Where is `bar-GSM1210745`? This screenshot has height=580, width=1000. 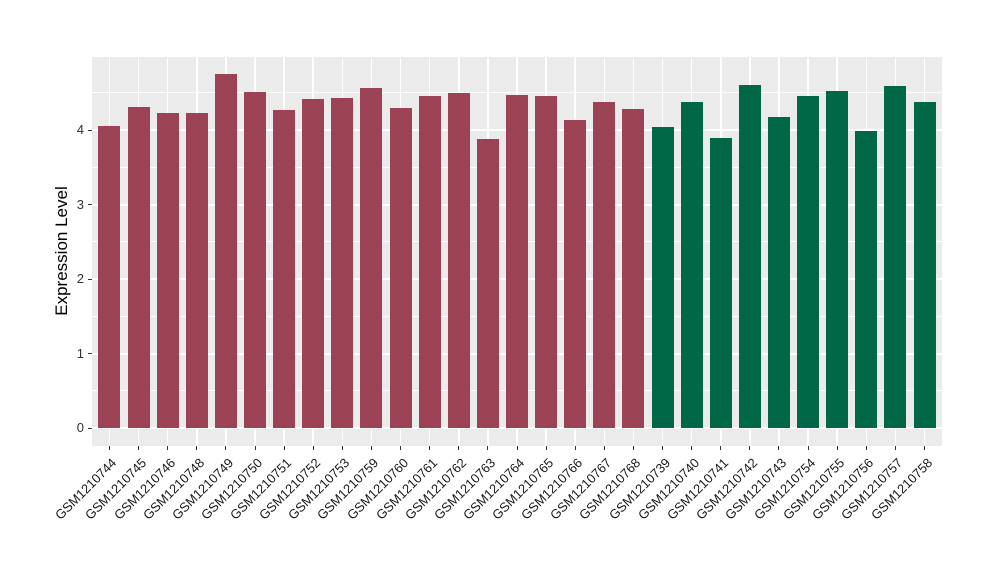
bar-GSM1210745 is located at coordinates (138, 267).